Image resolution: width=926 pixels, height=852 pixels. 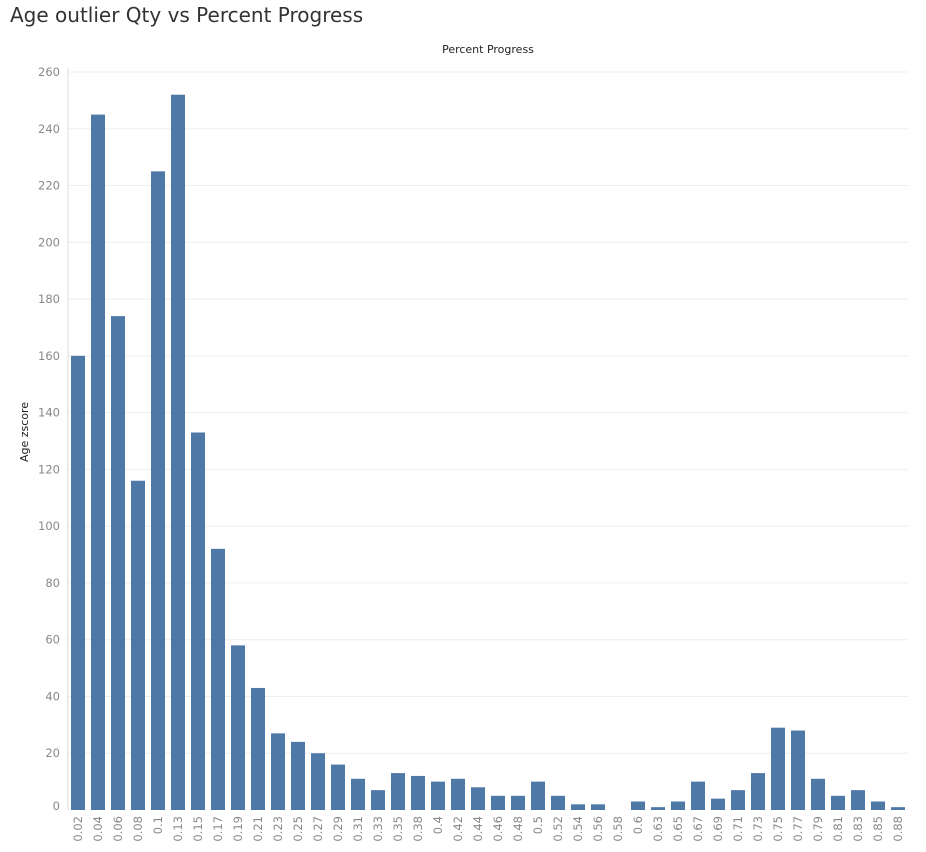 What do you see at coordinates (298, 829) in the screenshot?
I see `x-tick-label: 0.25` at bounding box center [298, 829].